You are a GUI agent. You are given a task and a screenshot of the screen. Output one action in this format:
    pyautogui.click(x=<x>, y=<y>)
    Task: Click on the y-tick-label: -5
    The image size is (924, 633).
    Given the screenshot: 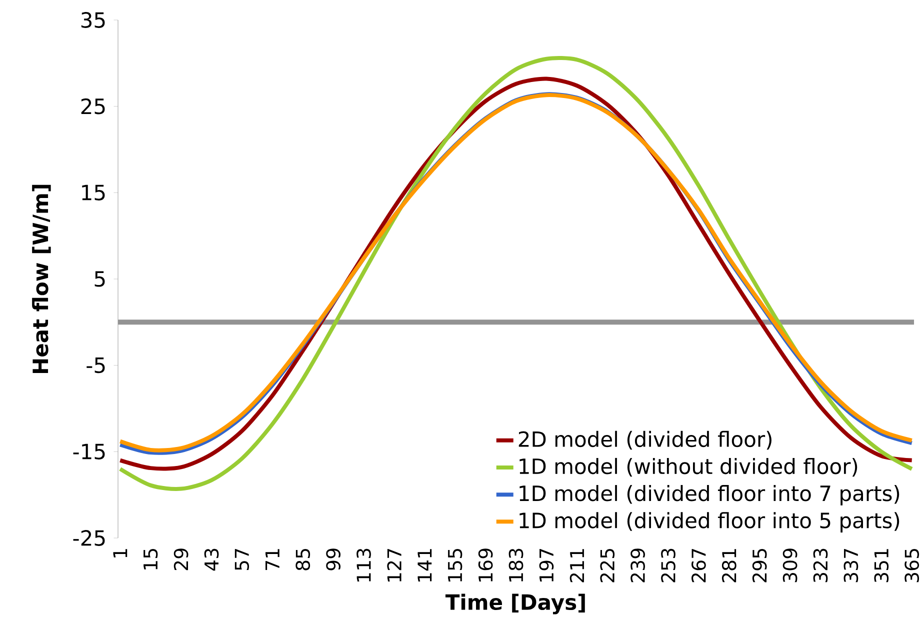 What is the action you would take?
    pyautogui.click(x=95, y=366)
    